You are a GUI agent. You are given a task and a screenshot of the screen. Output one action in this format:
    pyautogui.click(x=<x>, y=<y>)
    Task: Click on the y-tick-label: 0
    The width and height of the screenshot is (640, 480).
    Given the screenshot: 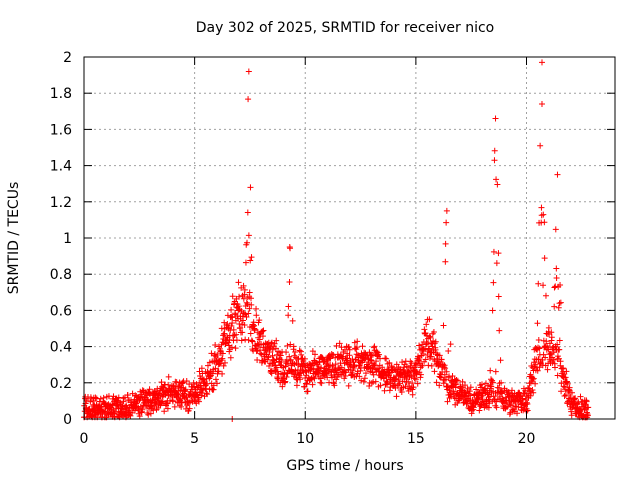 What is the action you would take?
    pyautogui.click(x=67, y=420)
    